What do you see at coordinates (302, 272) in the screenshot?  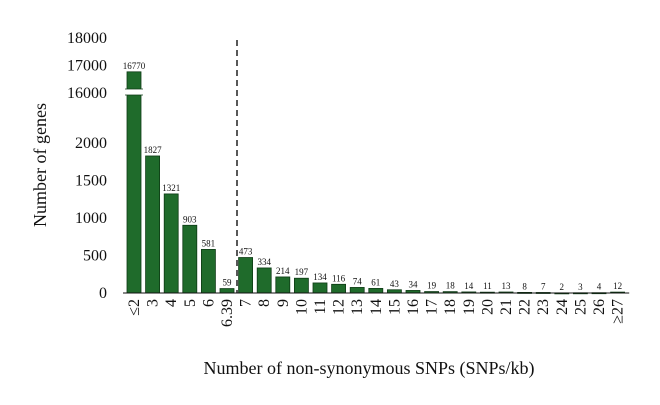 I see `data-label: 197` at bounding box center [302, 272].